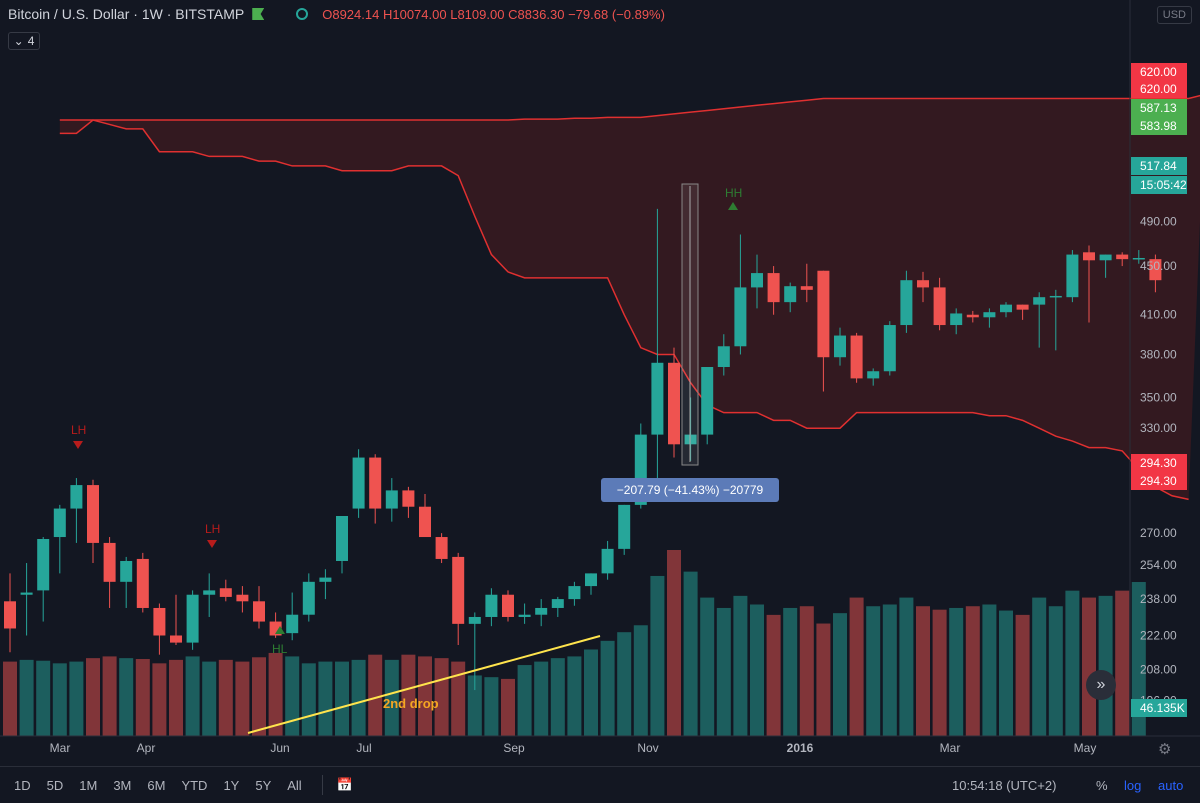 This screenshot has width=1200, height=803. Describe the element at coordinates (1171, 785) in the screenshot. I see `auto-toggle: auto` at that location.